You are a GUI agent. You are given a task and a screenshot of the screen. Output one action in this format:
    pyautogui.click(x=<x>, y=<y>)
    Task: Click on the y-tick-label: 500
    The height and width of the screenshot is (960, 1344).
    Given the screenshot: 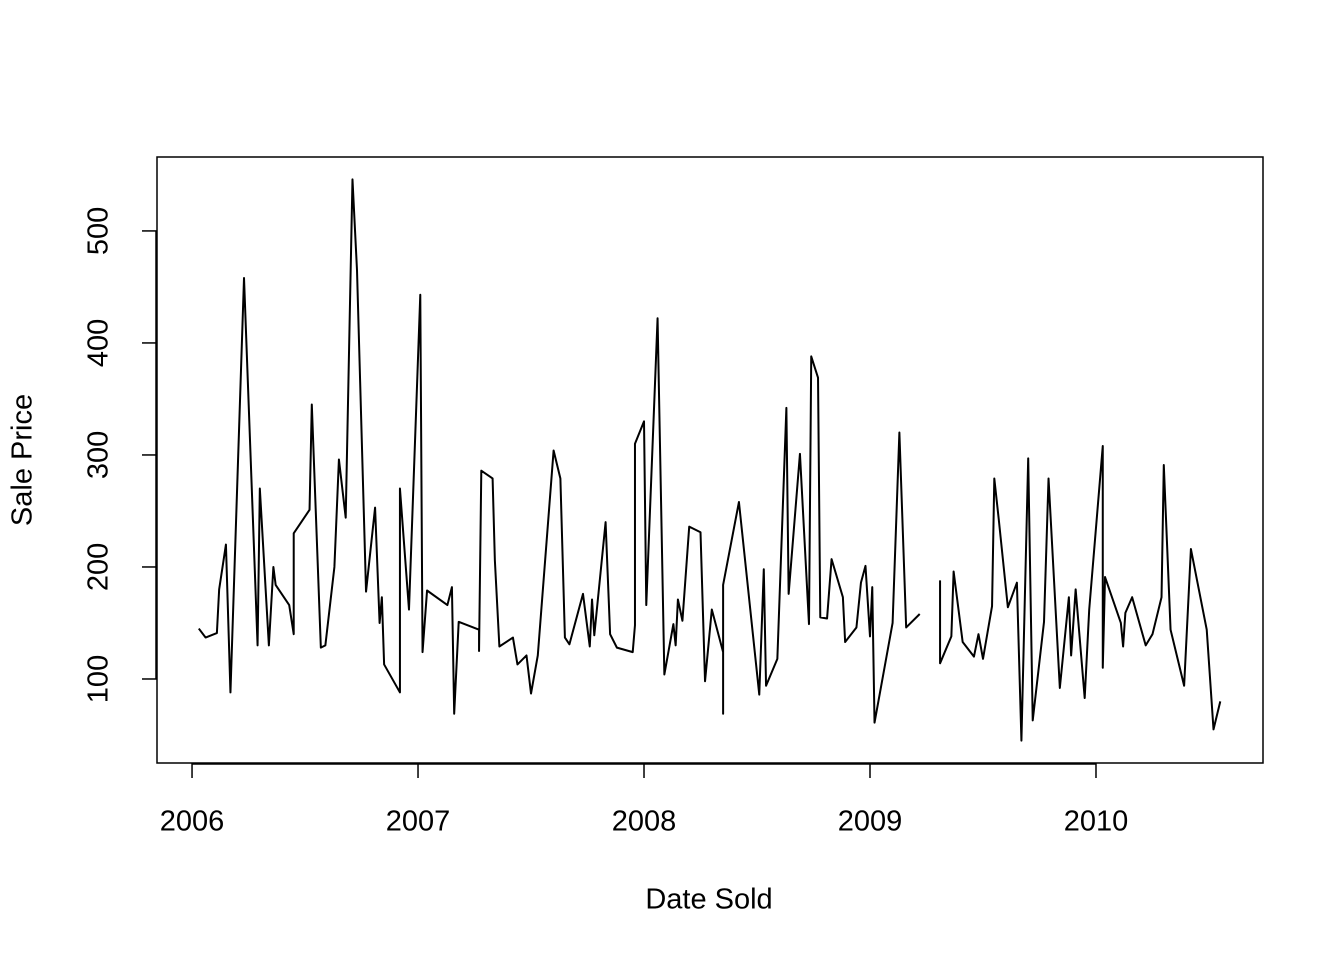 What is the action you would take?
    pyautogui.click(x=99, y=231)
    